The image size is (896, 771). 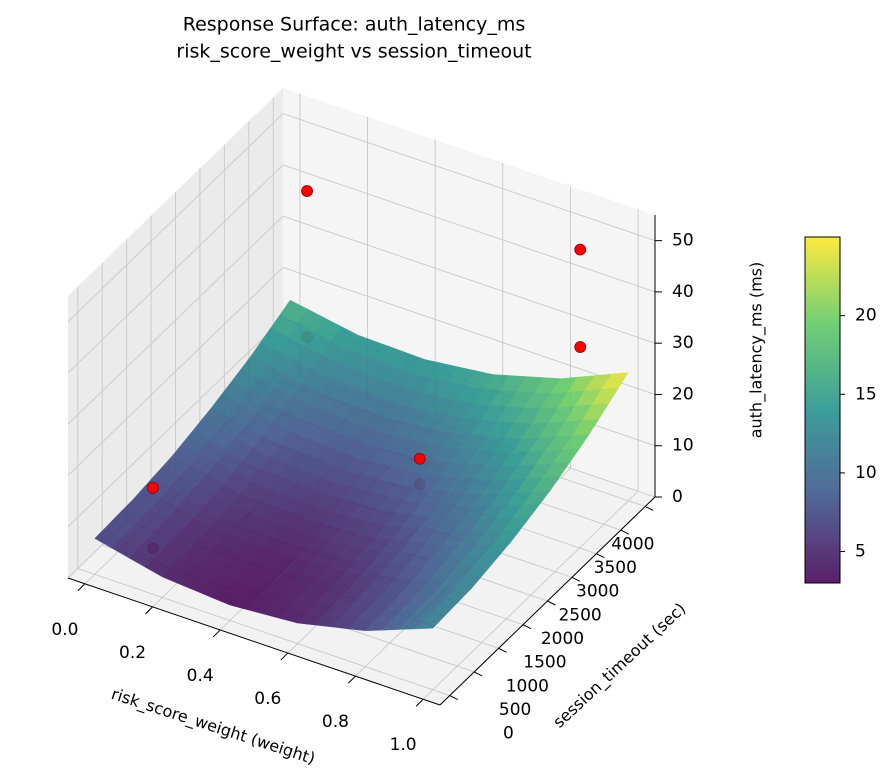 I want to click on y-tick-label: 2500, so click(x=579, y=615).